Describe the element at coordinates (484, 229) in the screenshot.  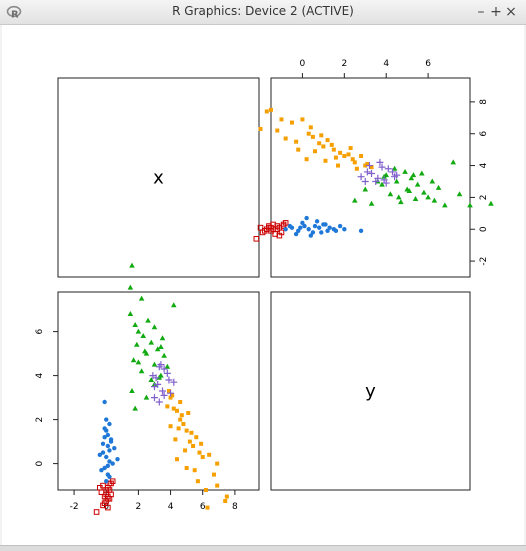
I see `right-axis-tick-label: 0` at that location.